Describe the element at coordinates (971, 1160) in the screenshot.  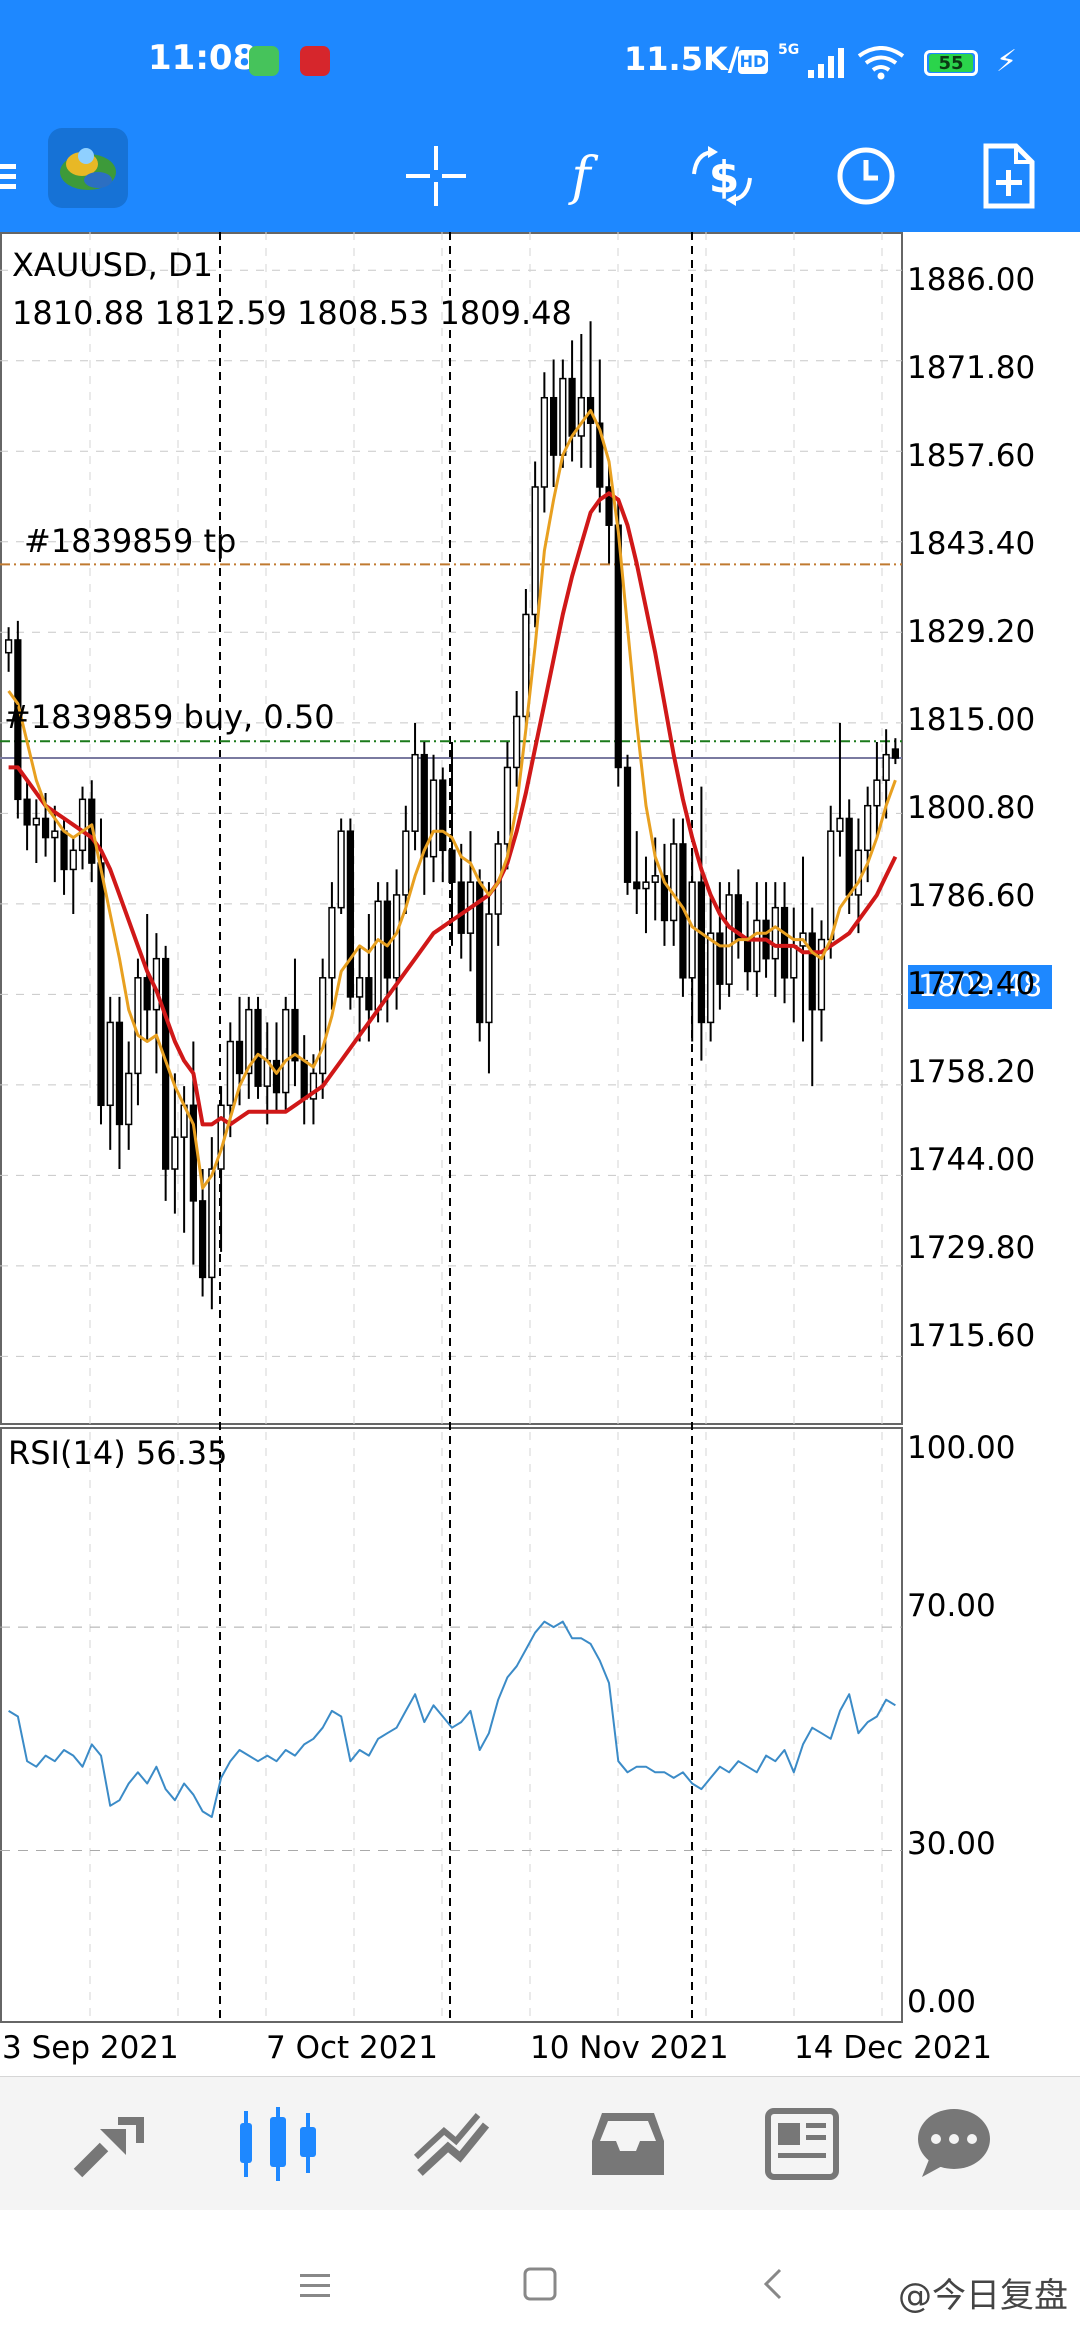
I see `price-tick: 1744.00` at that location.